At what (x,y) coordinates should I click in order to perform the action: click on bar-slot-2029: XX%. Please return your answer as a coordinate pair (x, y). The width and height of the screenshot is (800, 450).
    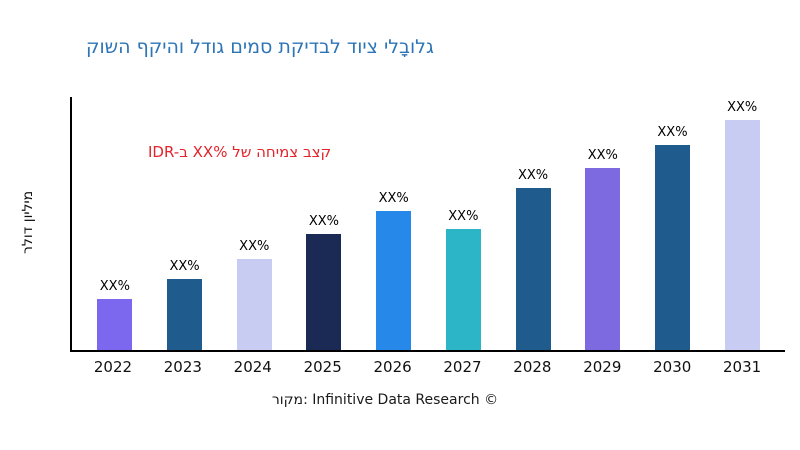
    Looking at the image, I should click on (603, 223).